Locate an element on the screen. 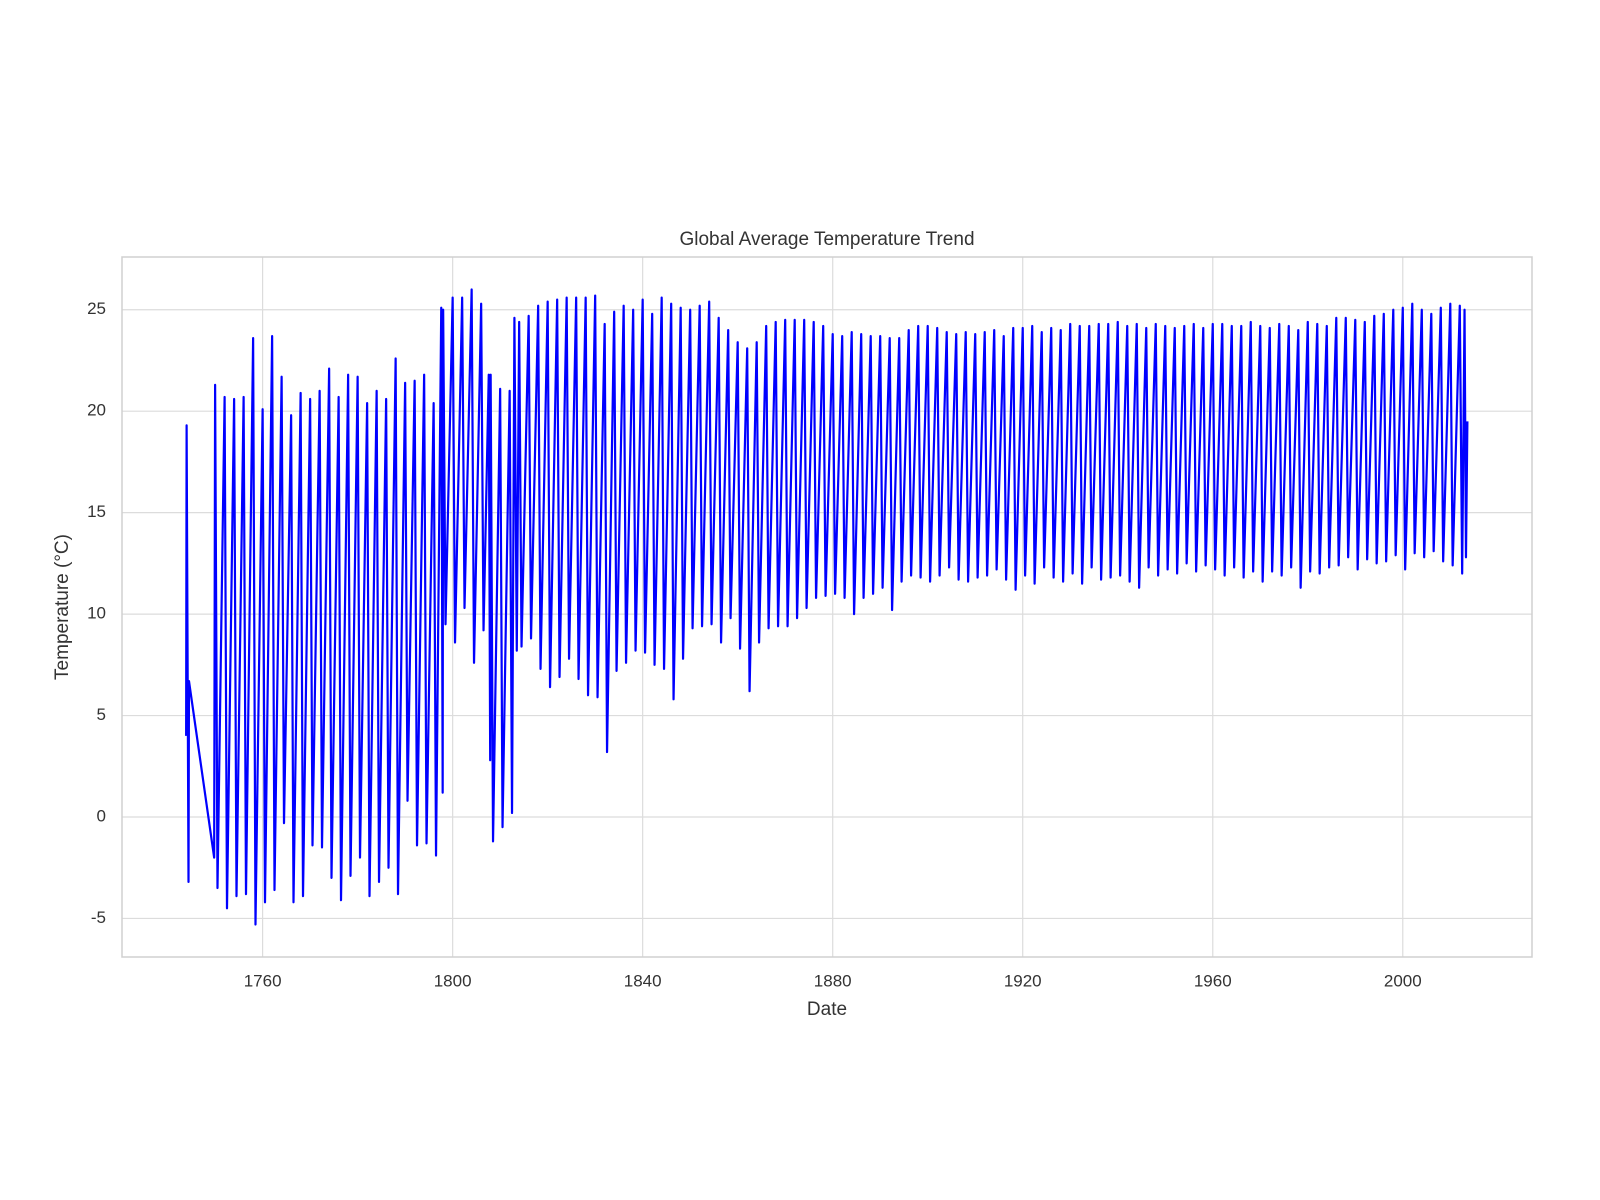 The image size is (1600, 1200). y-tick-label: 5 is located at coordinates (101, 714).